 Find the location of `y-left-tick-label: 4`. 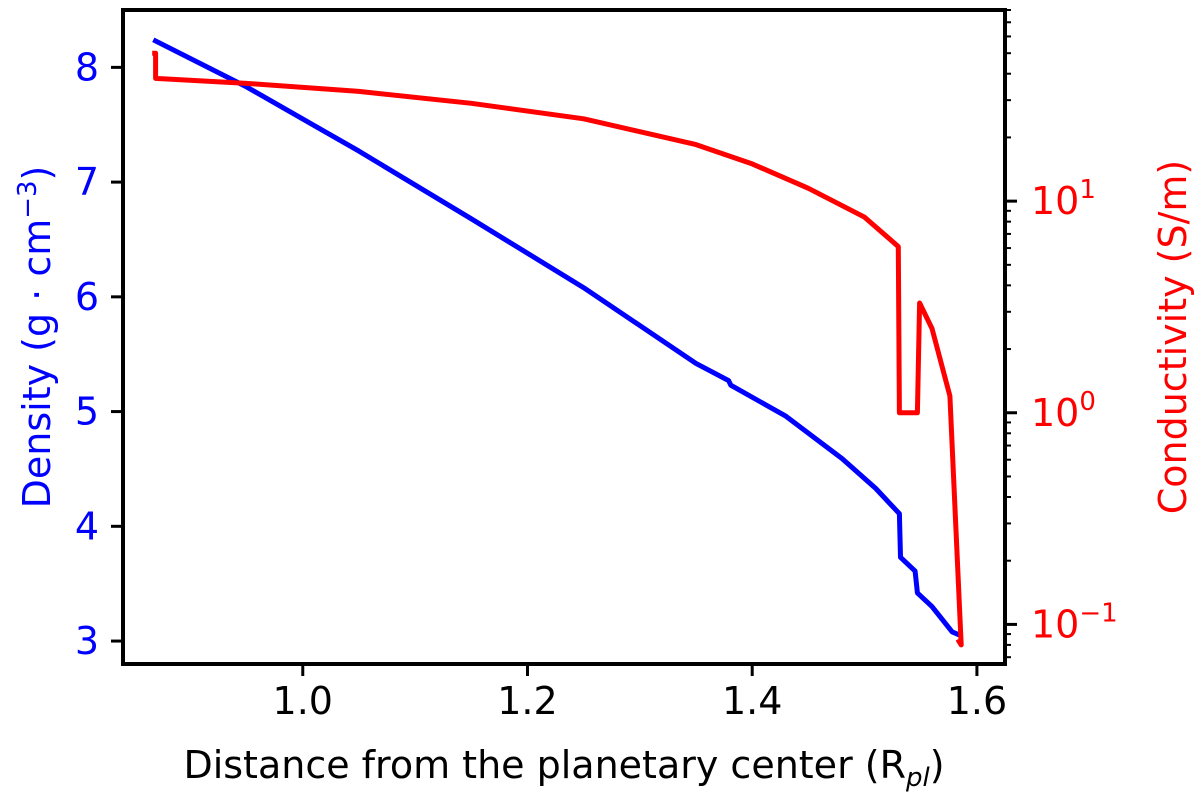

y-left-tick-label: 4 is located at coordinates (87, 526).